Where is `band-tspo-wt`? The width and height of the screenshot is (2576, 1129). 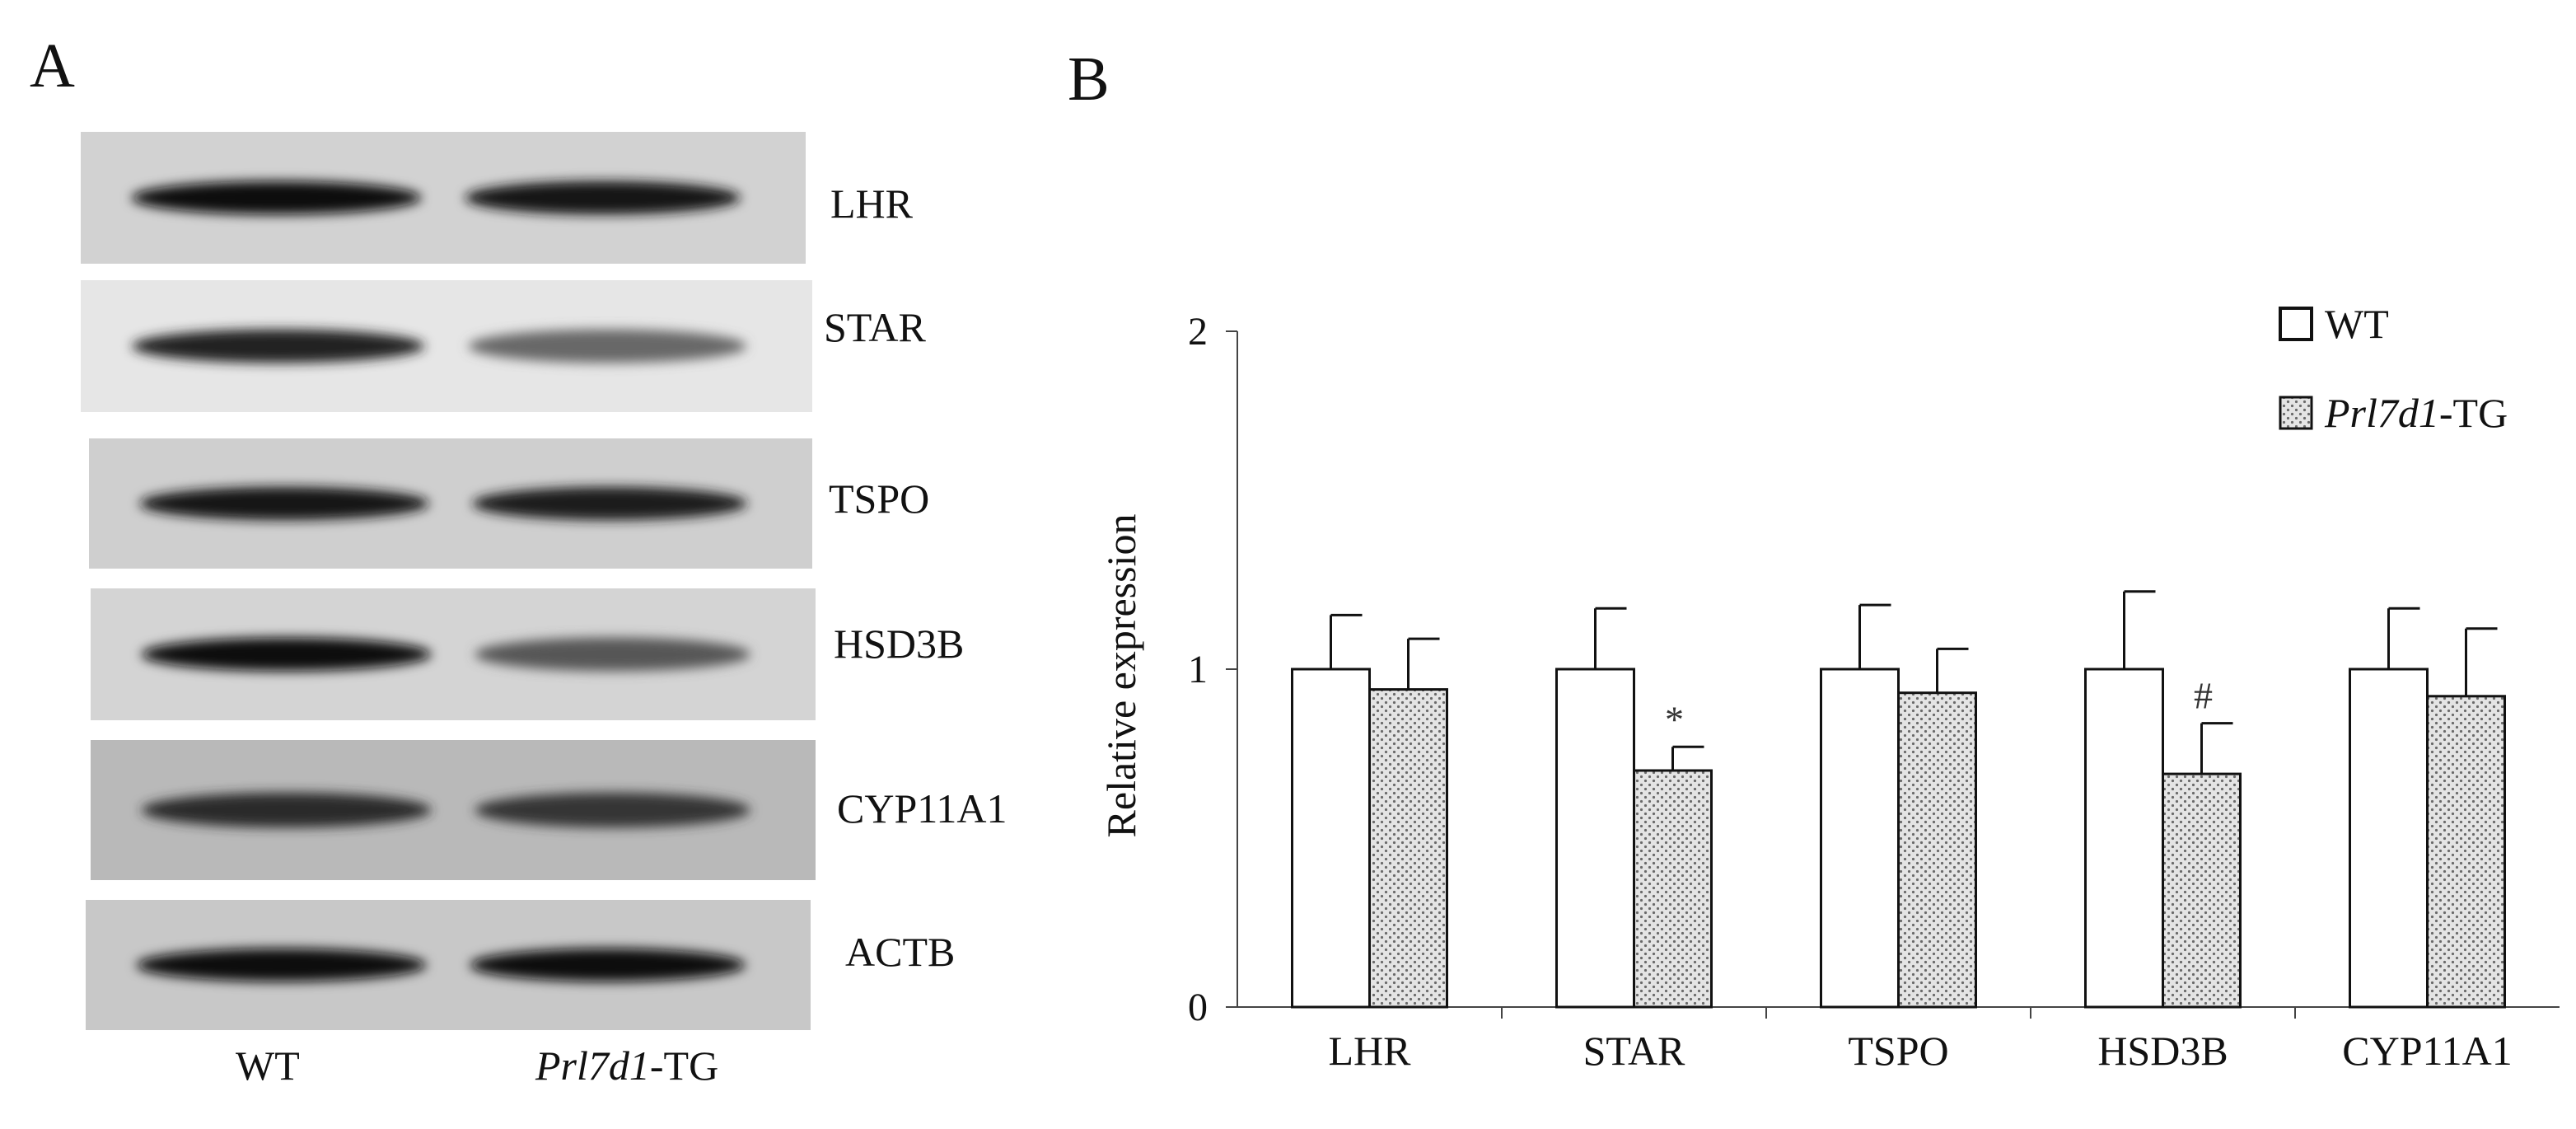 band-tspo-wt is located at coordinates (284, 503).